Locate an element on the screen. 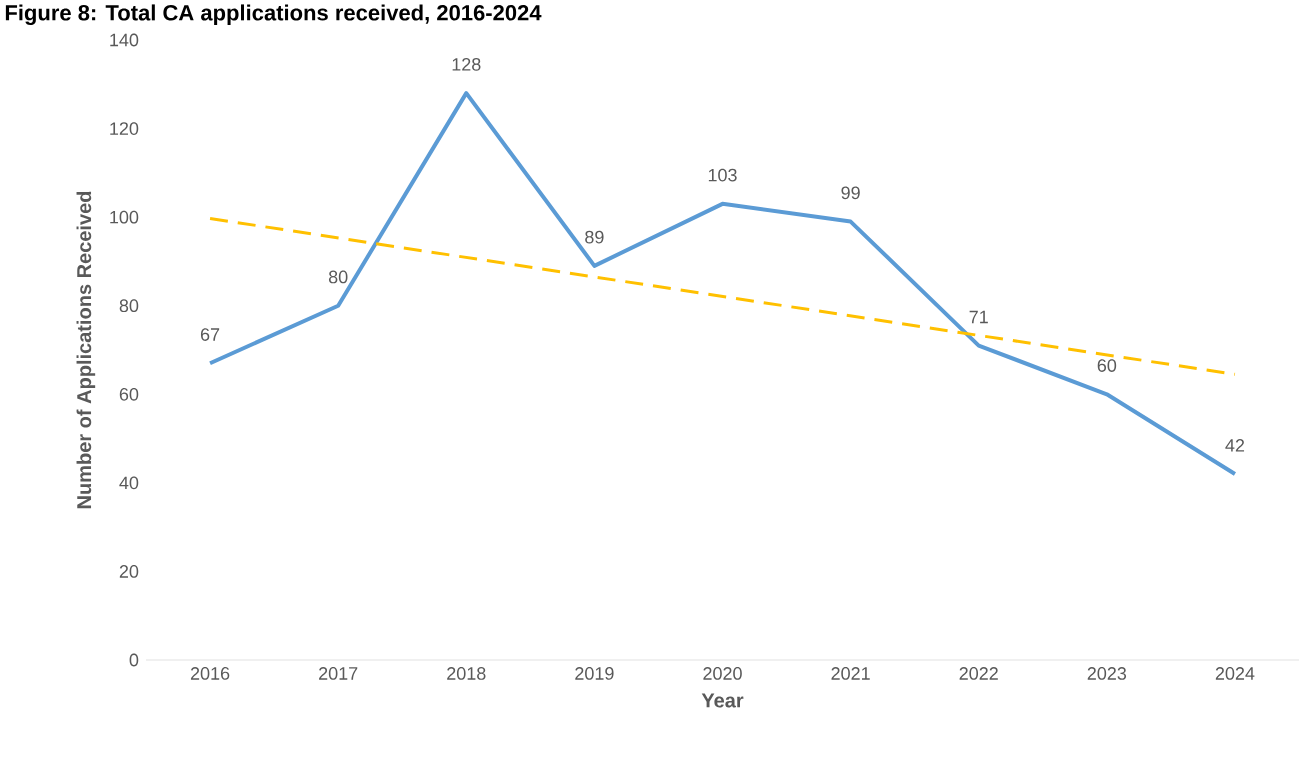 The image size is (1304, 767). x-tick-label: 2024 is located at coordinates (1235, 673).